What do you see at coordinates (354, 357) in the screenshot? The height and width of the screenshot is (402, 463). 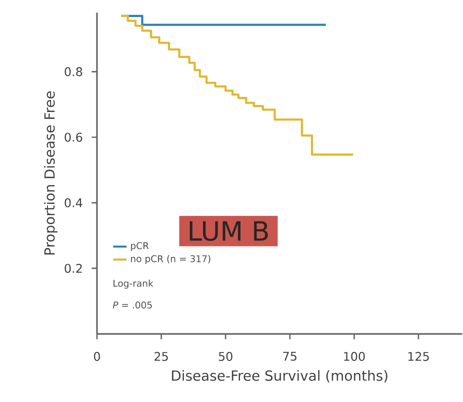 I see `x-tick-label: 100` at bounding box center [354, 357].